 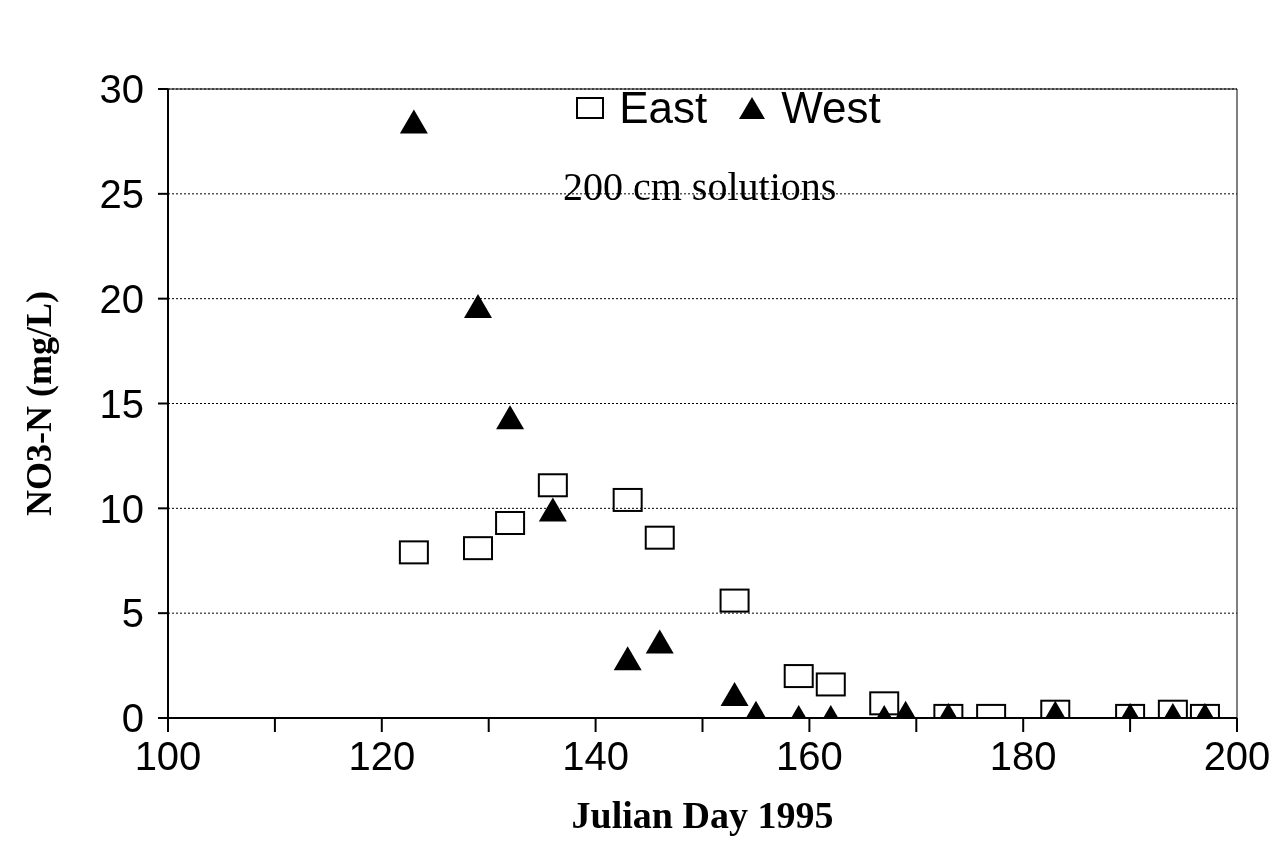 What do you see at coordinates (595, 756) in the screenshot?
I see `x-tick-label: 140` at bounding box center [595, 756].